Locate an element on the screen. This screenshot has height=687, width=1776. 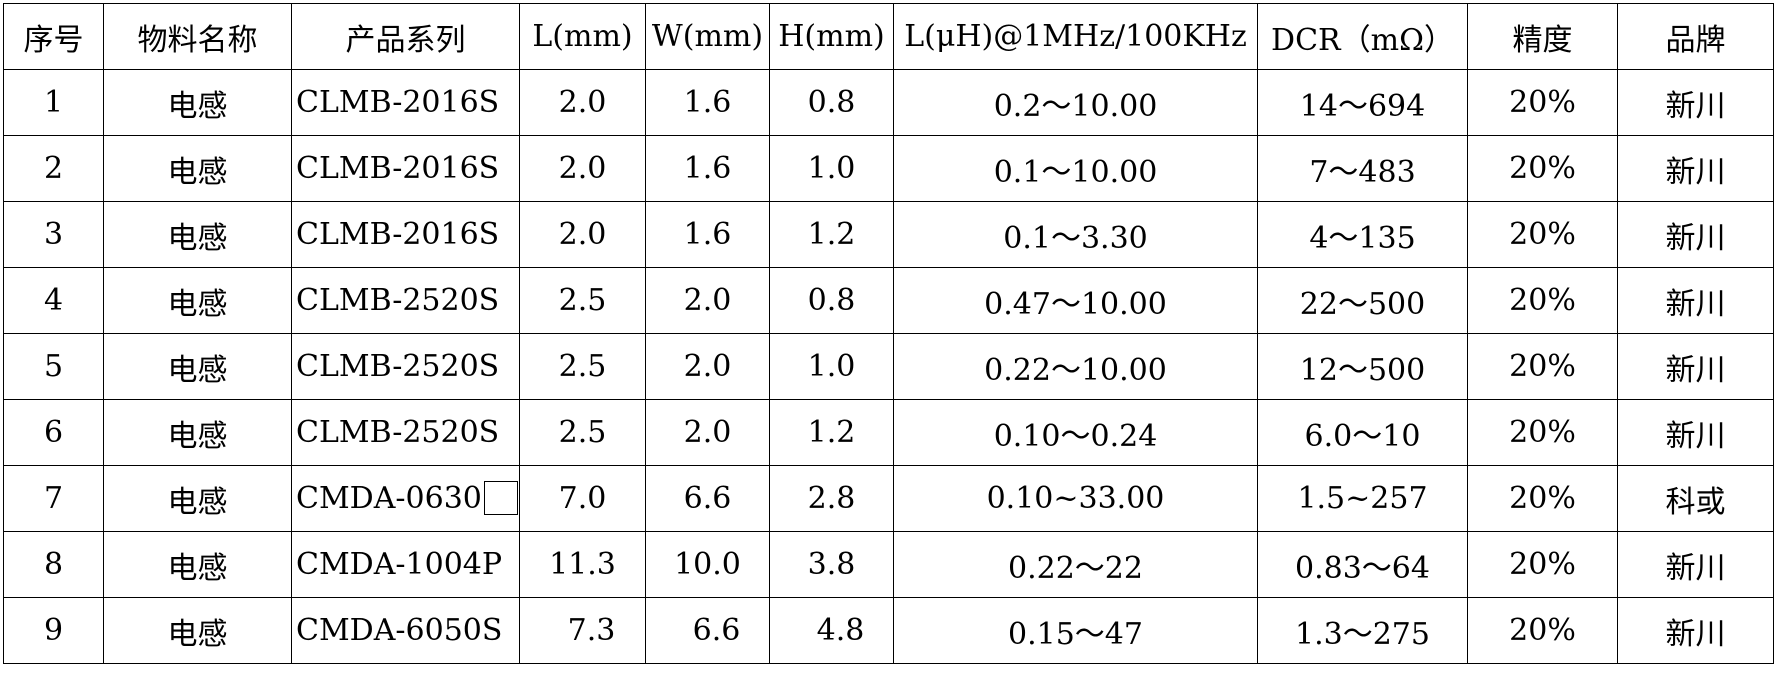
cell-index: 9 is located at coordinates (53, 630).